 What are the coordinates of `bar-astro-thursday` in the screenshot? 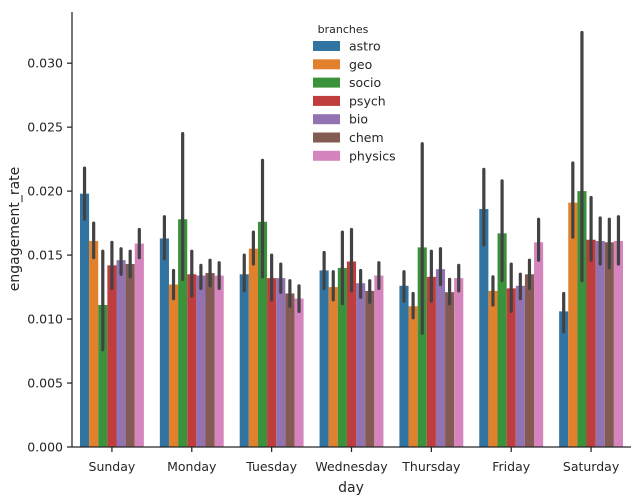 It's located at (404, 366).